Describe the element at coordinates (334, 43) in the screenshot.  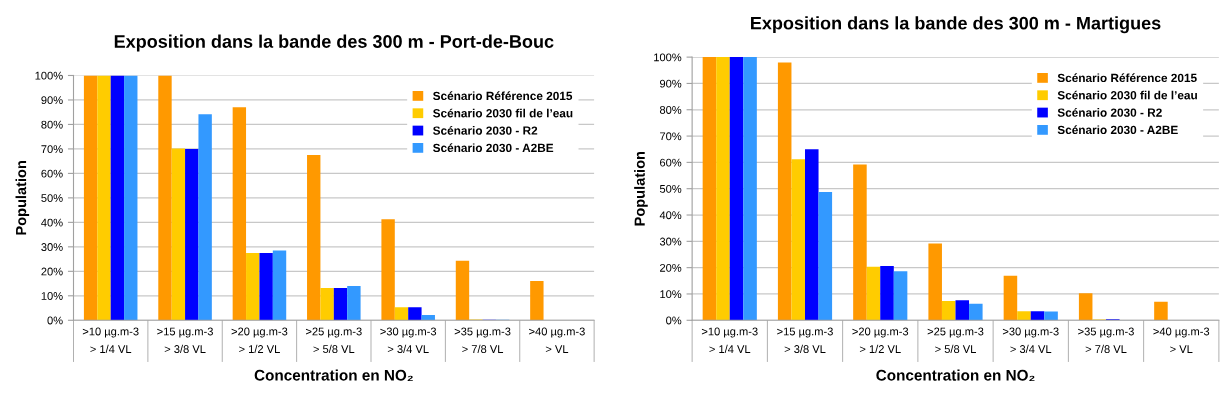
I see `chart-title: Exposition dans la bande des 300 m - Port-de-Bouc` at that location.